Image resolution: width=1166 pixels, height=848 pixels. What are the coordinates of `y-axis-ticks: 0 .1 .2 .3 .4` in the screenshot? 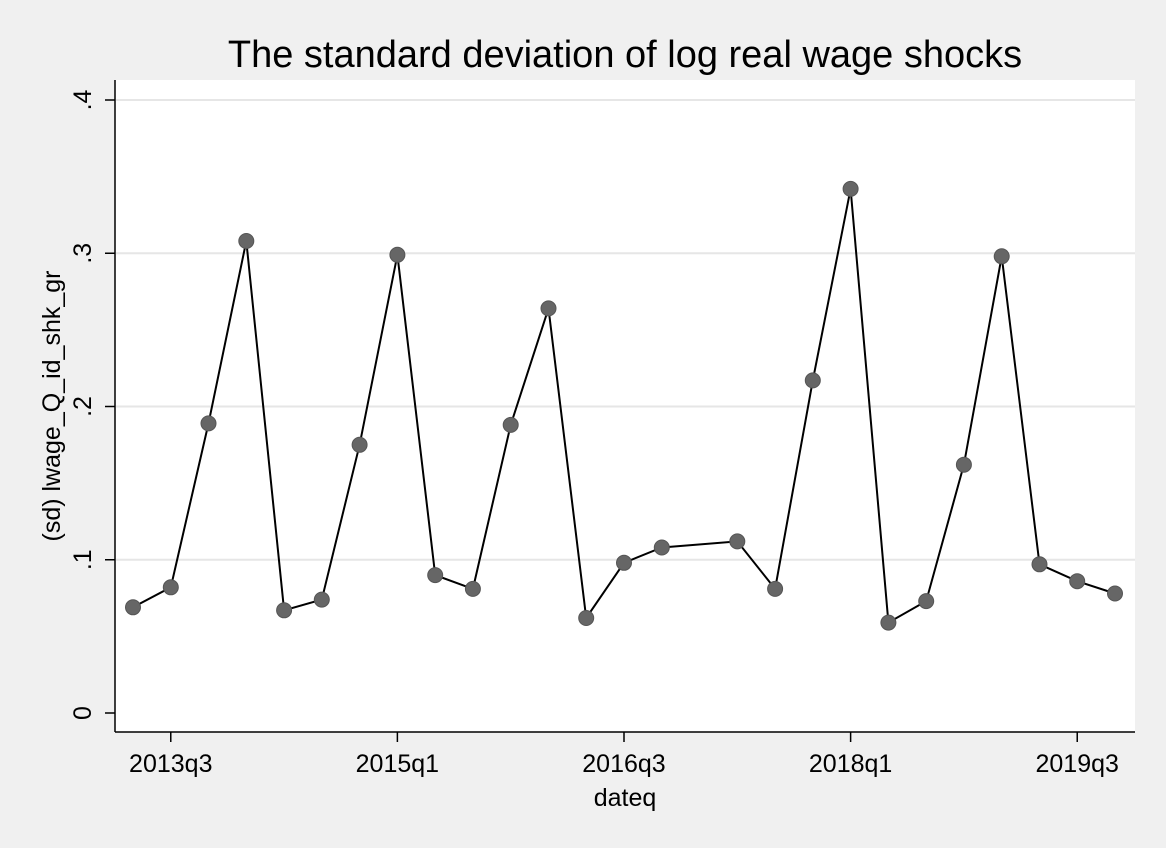 It's located at (92, 404).